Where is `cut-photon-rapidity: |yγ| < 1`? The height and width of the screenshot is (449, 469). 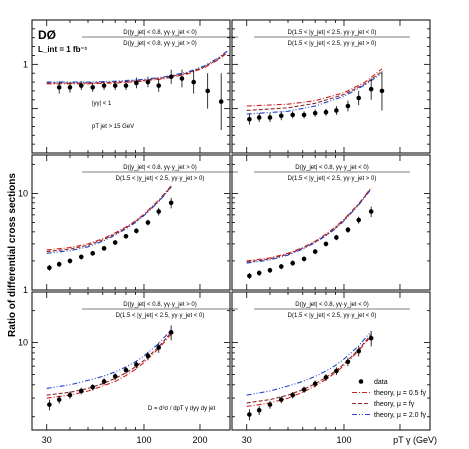 cut-photon-rapidity: |yγ| < 1 is located at coordinates (102, 104).